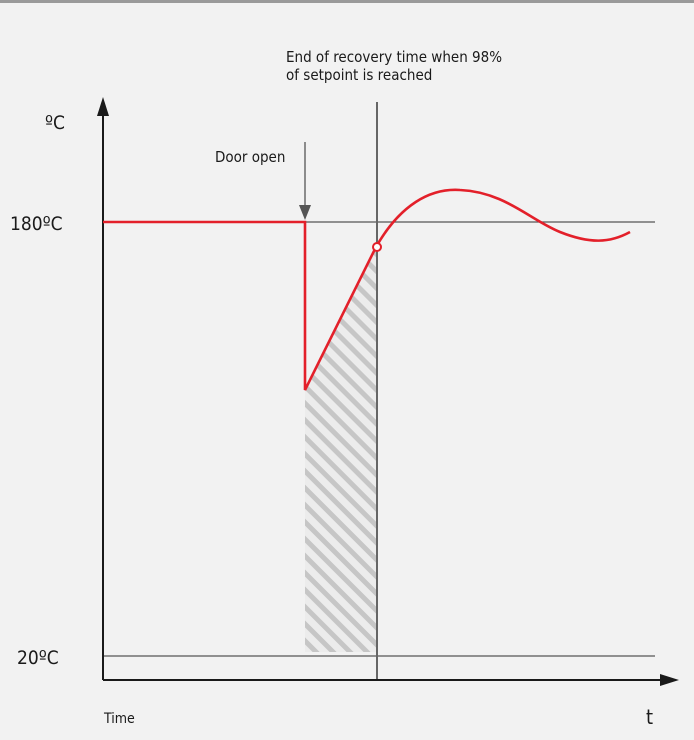 Image resolution: width=694 pixels, height=740 pixels. Describe the element at coordinates (305, 212) in the screenshot. I see `door-open-arrow-icon` at that location.